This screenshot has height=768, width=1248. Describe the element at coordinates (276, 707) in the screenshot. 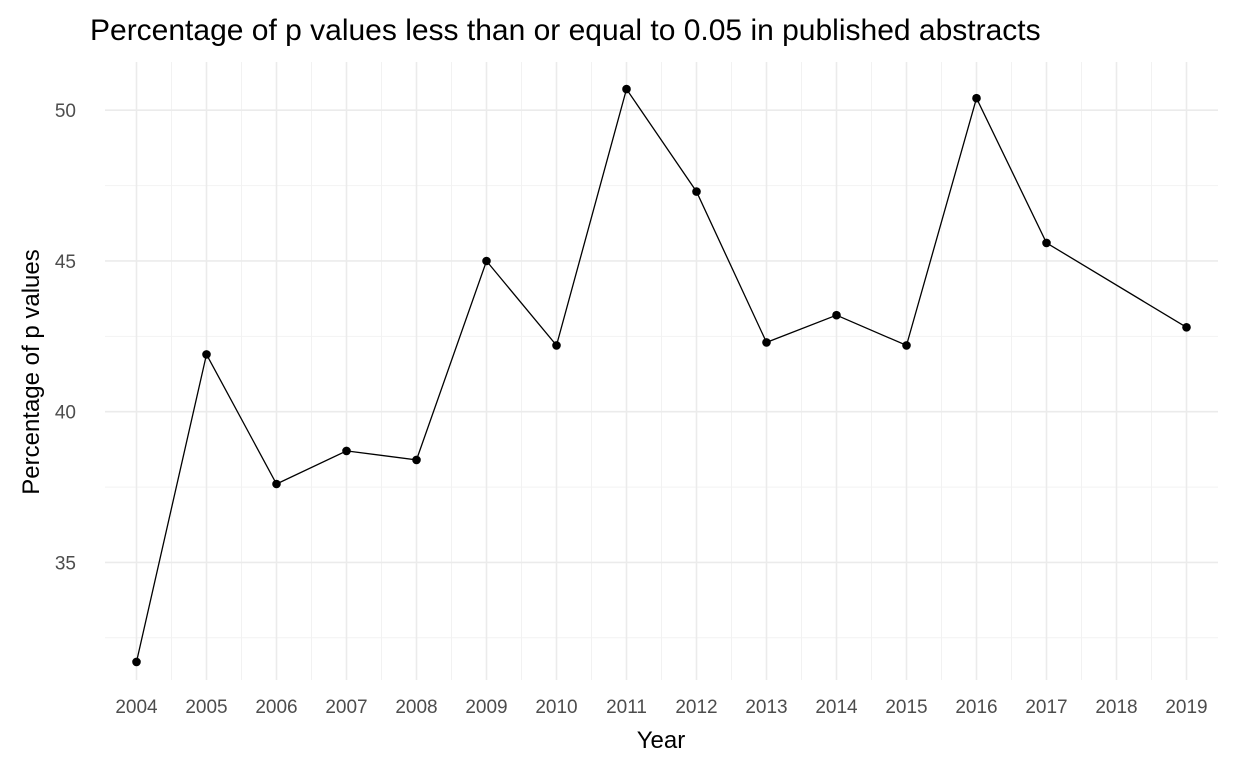

I see `x-tick-label: 2006` at that location.